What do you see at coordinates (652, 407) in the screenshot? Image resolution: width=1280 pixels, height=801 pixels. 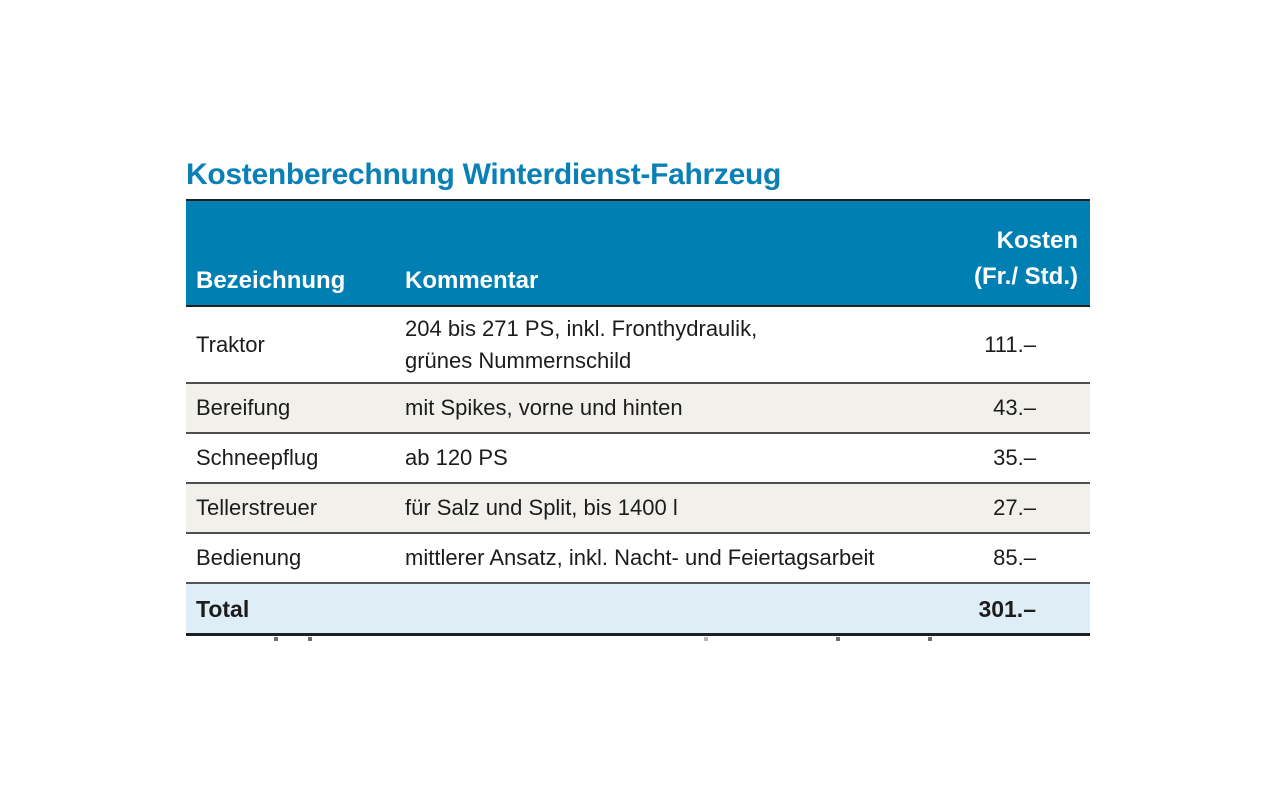 I see `kommentar-cell: mit Spikes, vorne und hinten` at bounding box center [652, 407].